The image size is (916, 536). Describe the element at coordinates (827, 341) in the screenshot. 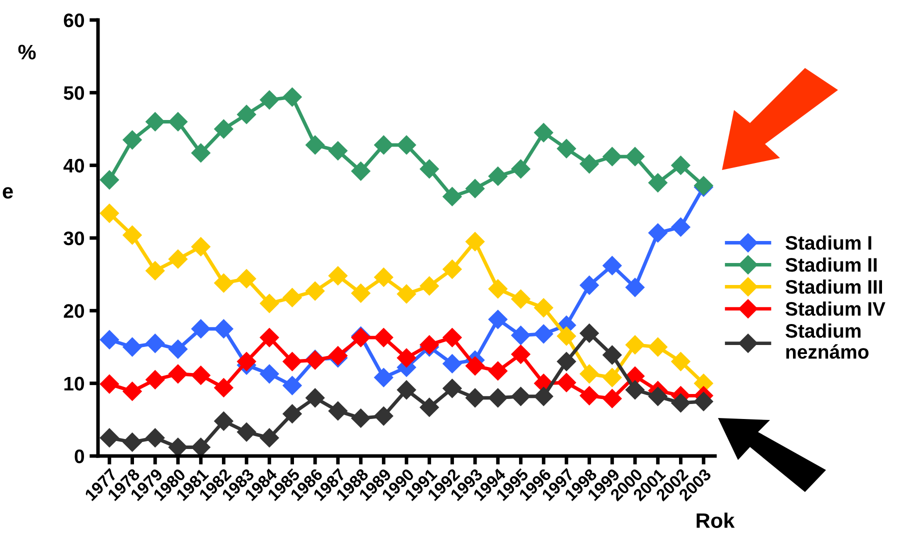

I see `legend-label: Stadium neznámo` at that location.